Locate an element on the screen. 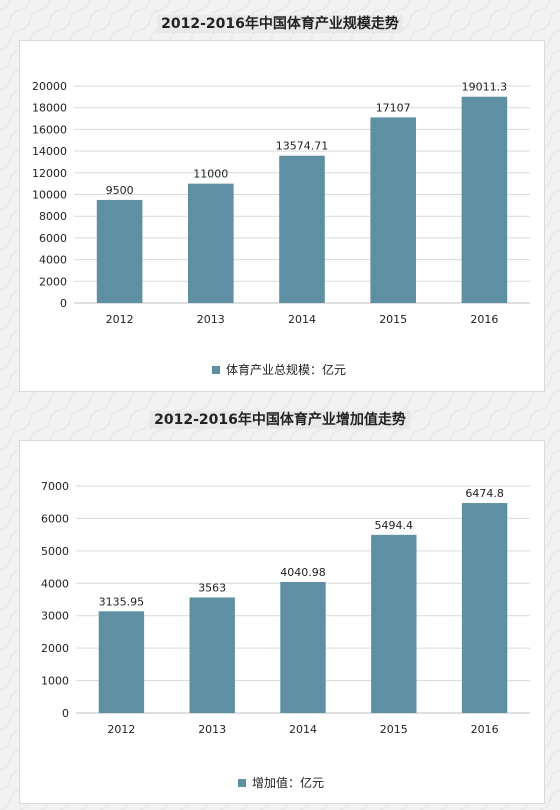 This screenshot has height=810, width=560. chart-2-legend: 增加值：亿元 is located at coordinates (281, 782).